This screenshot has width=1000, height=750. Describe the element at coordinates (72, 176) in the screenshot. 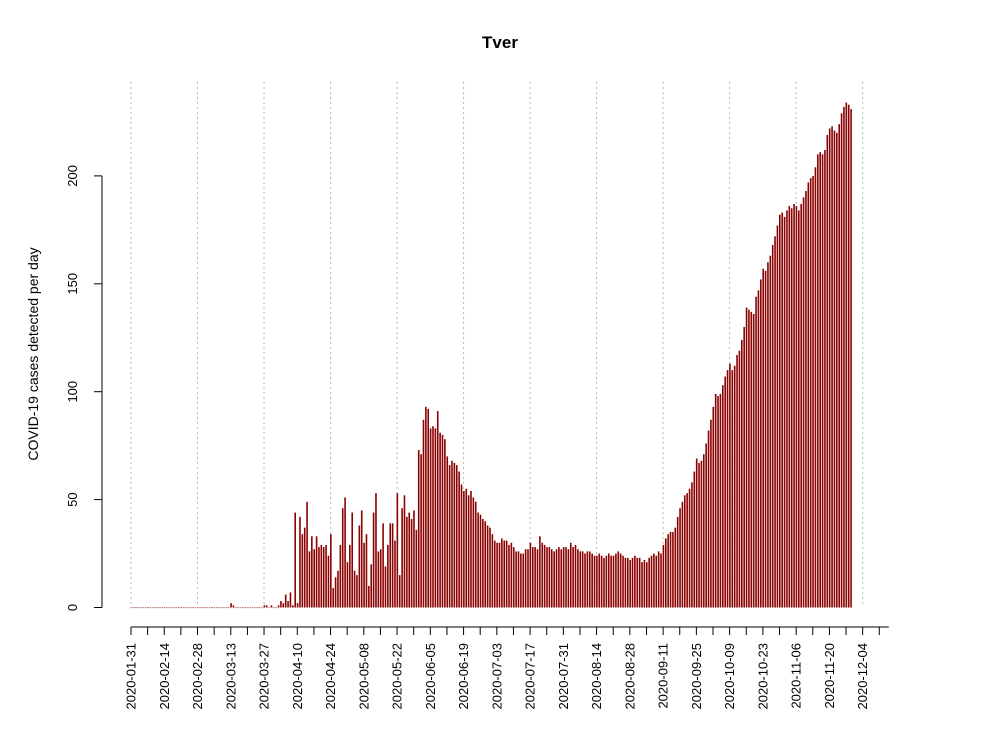

I see `y-tick-label: 200` at that location.